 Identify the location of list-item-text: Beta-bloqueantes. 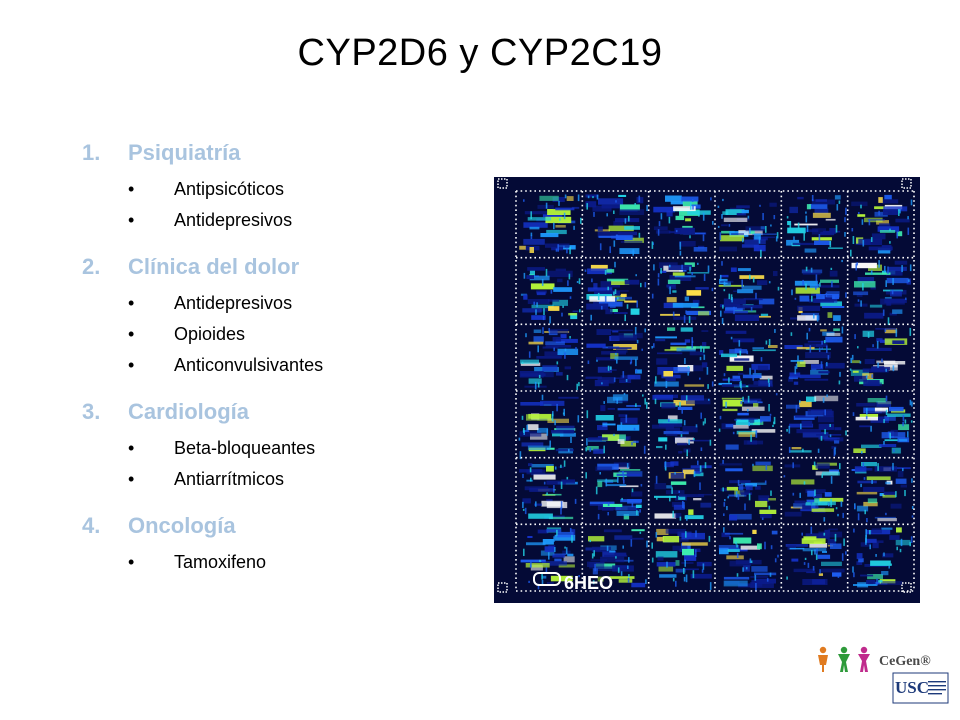
(245, 448).